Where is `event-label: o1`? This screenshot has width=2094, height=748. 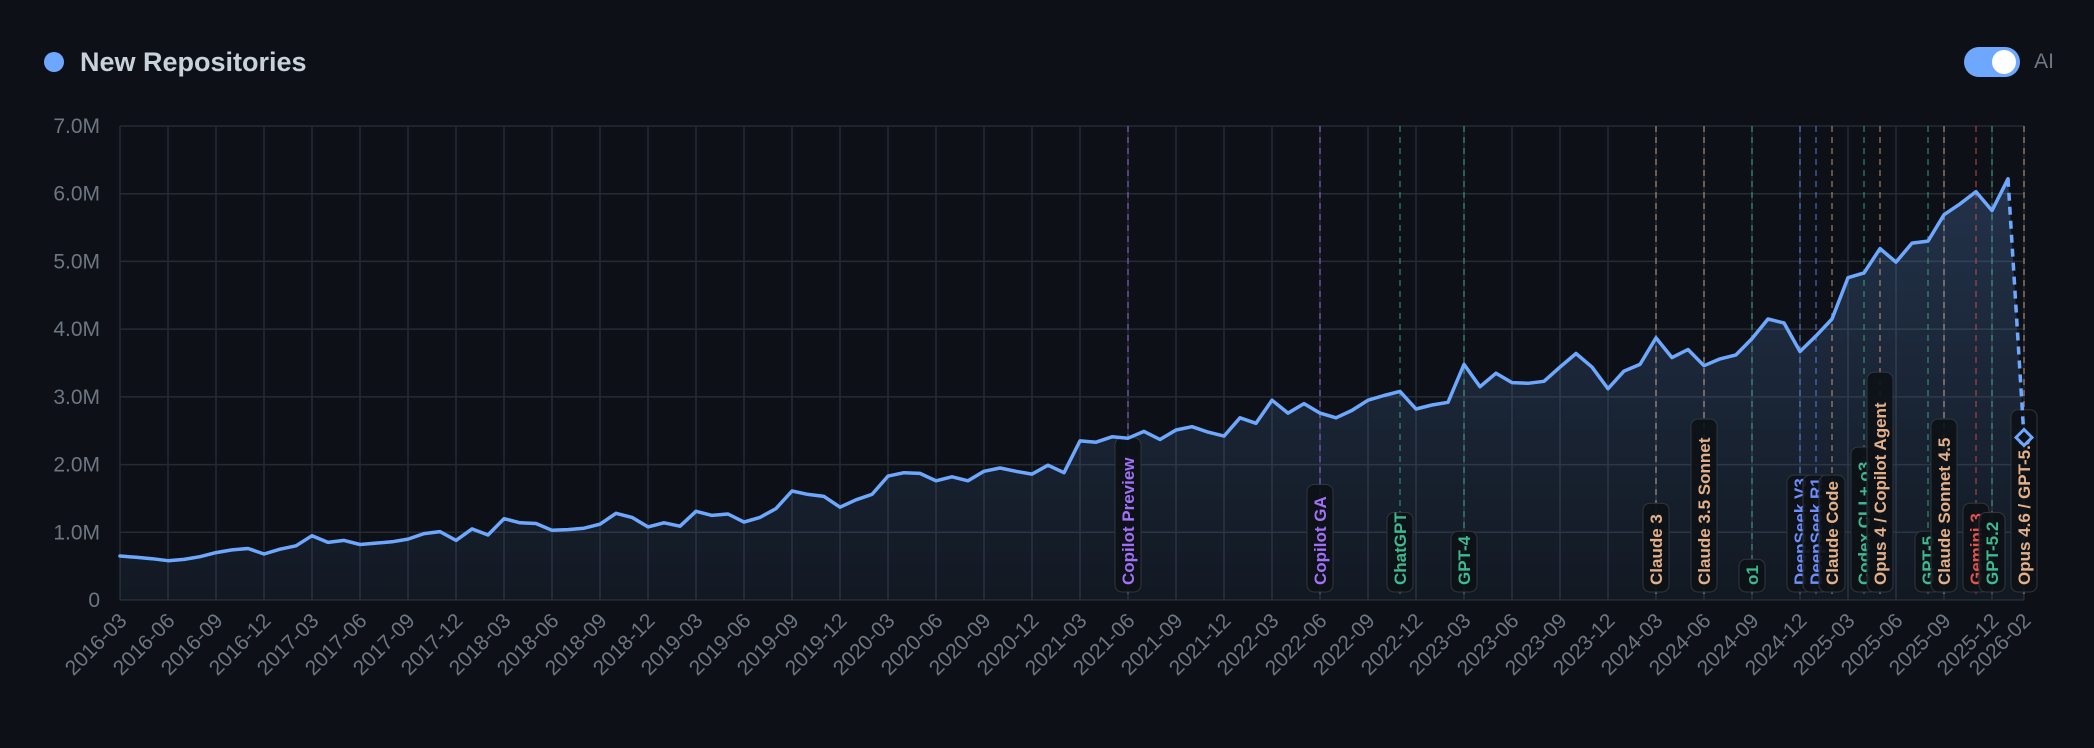
event-label: o1 is located at coordinates (1752, 575).